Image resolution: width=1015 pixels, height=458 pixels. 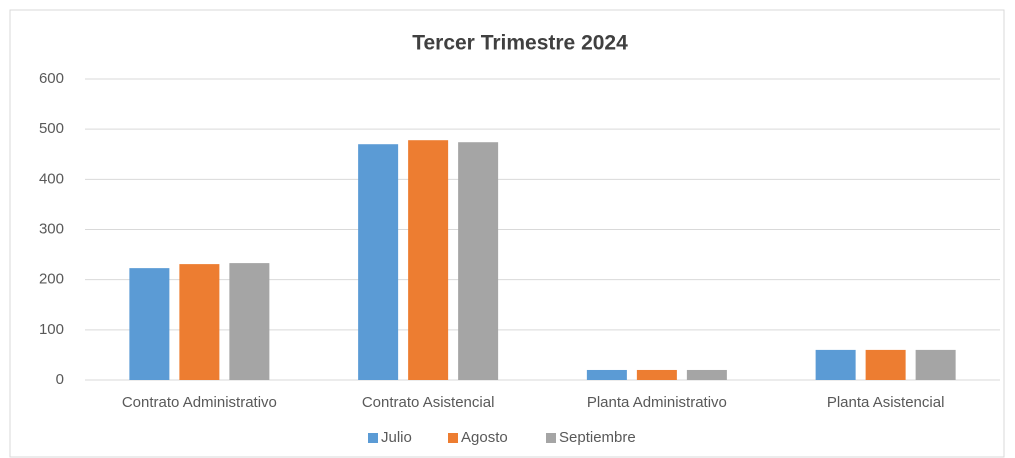 I want to click on y-tick-label: 100, so click(x=51, y=329).